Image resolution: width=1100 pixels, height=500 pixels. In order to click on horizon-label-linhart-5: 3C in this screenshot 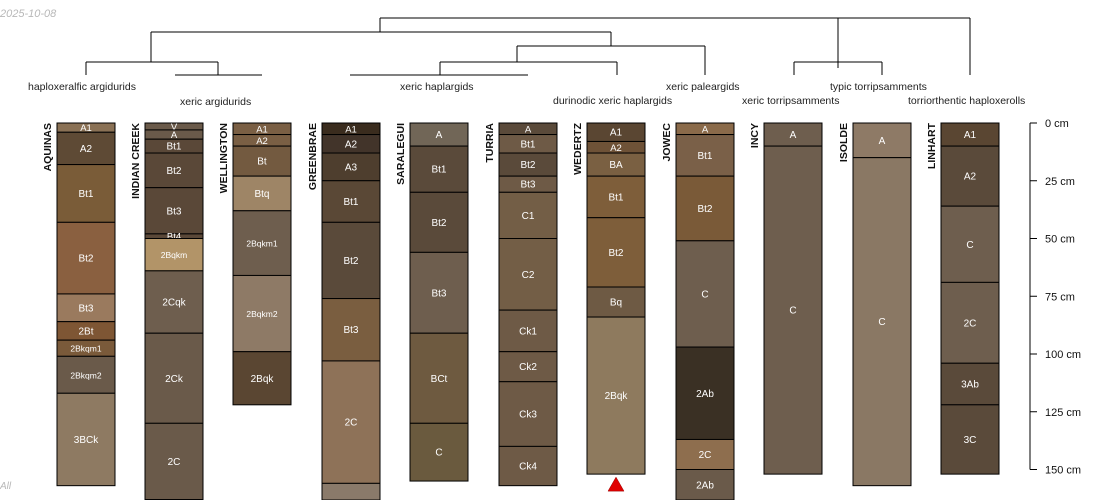, I will do `click(970, 440)`.